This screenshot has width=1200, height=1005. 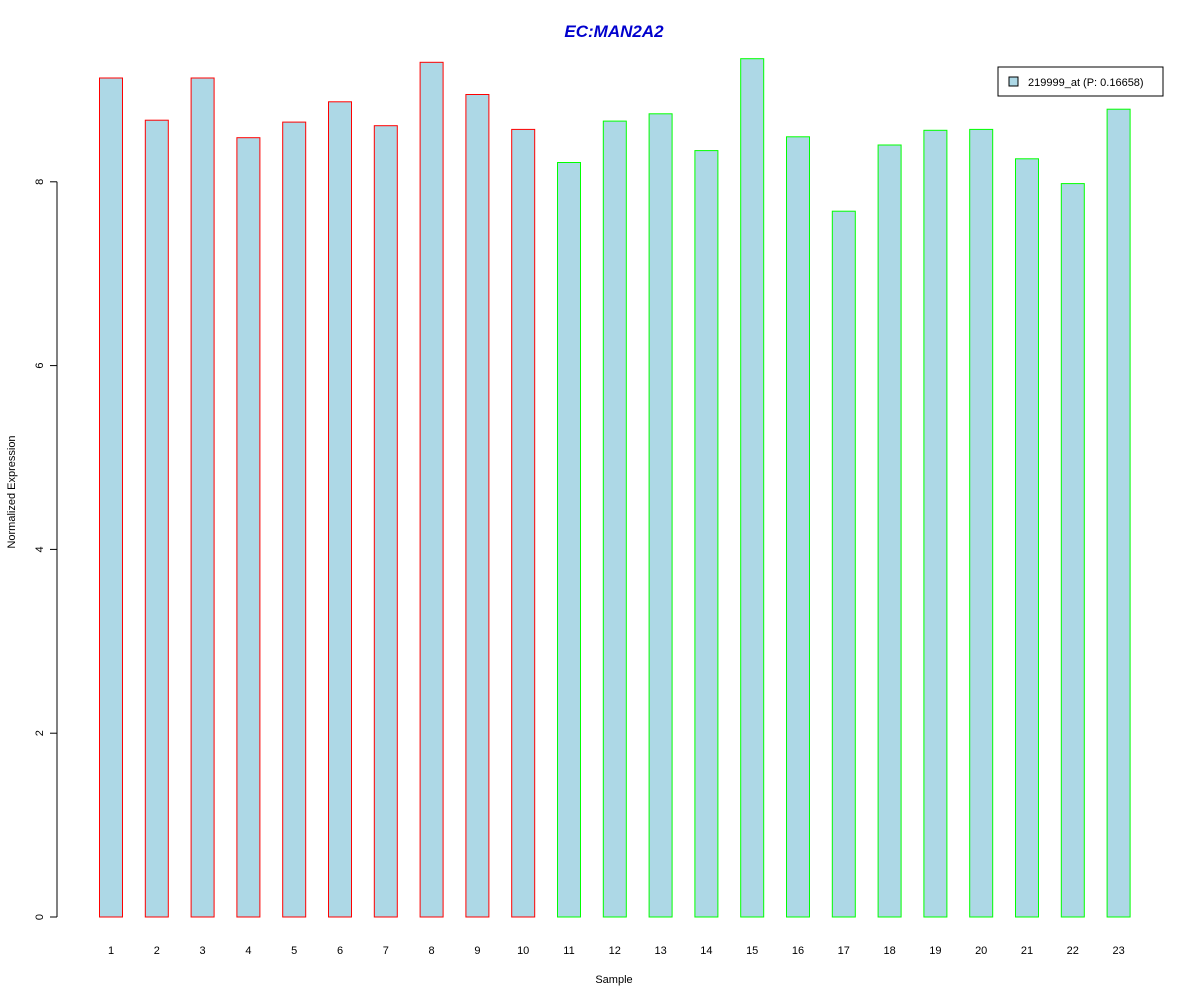 I want to click on x-tick-label: 20, so click(x=981, y=951).